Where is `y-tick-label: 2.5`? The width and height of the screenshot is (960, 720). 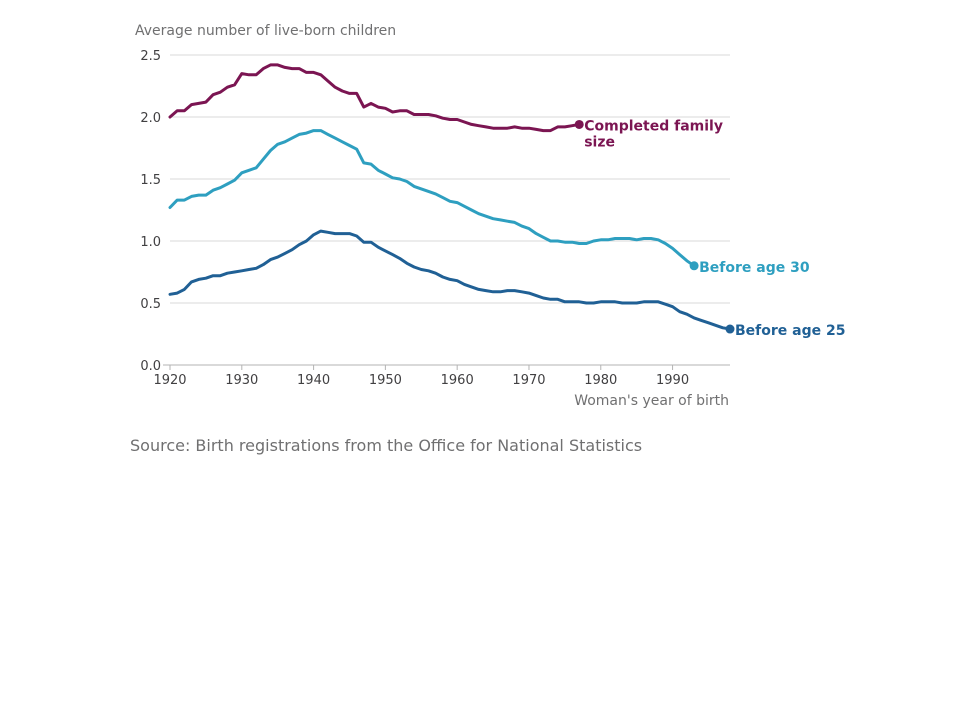
y-tick-label: 2.5 is located at coordinates (150, 56).